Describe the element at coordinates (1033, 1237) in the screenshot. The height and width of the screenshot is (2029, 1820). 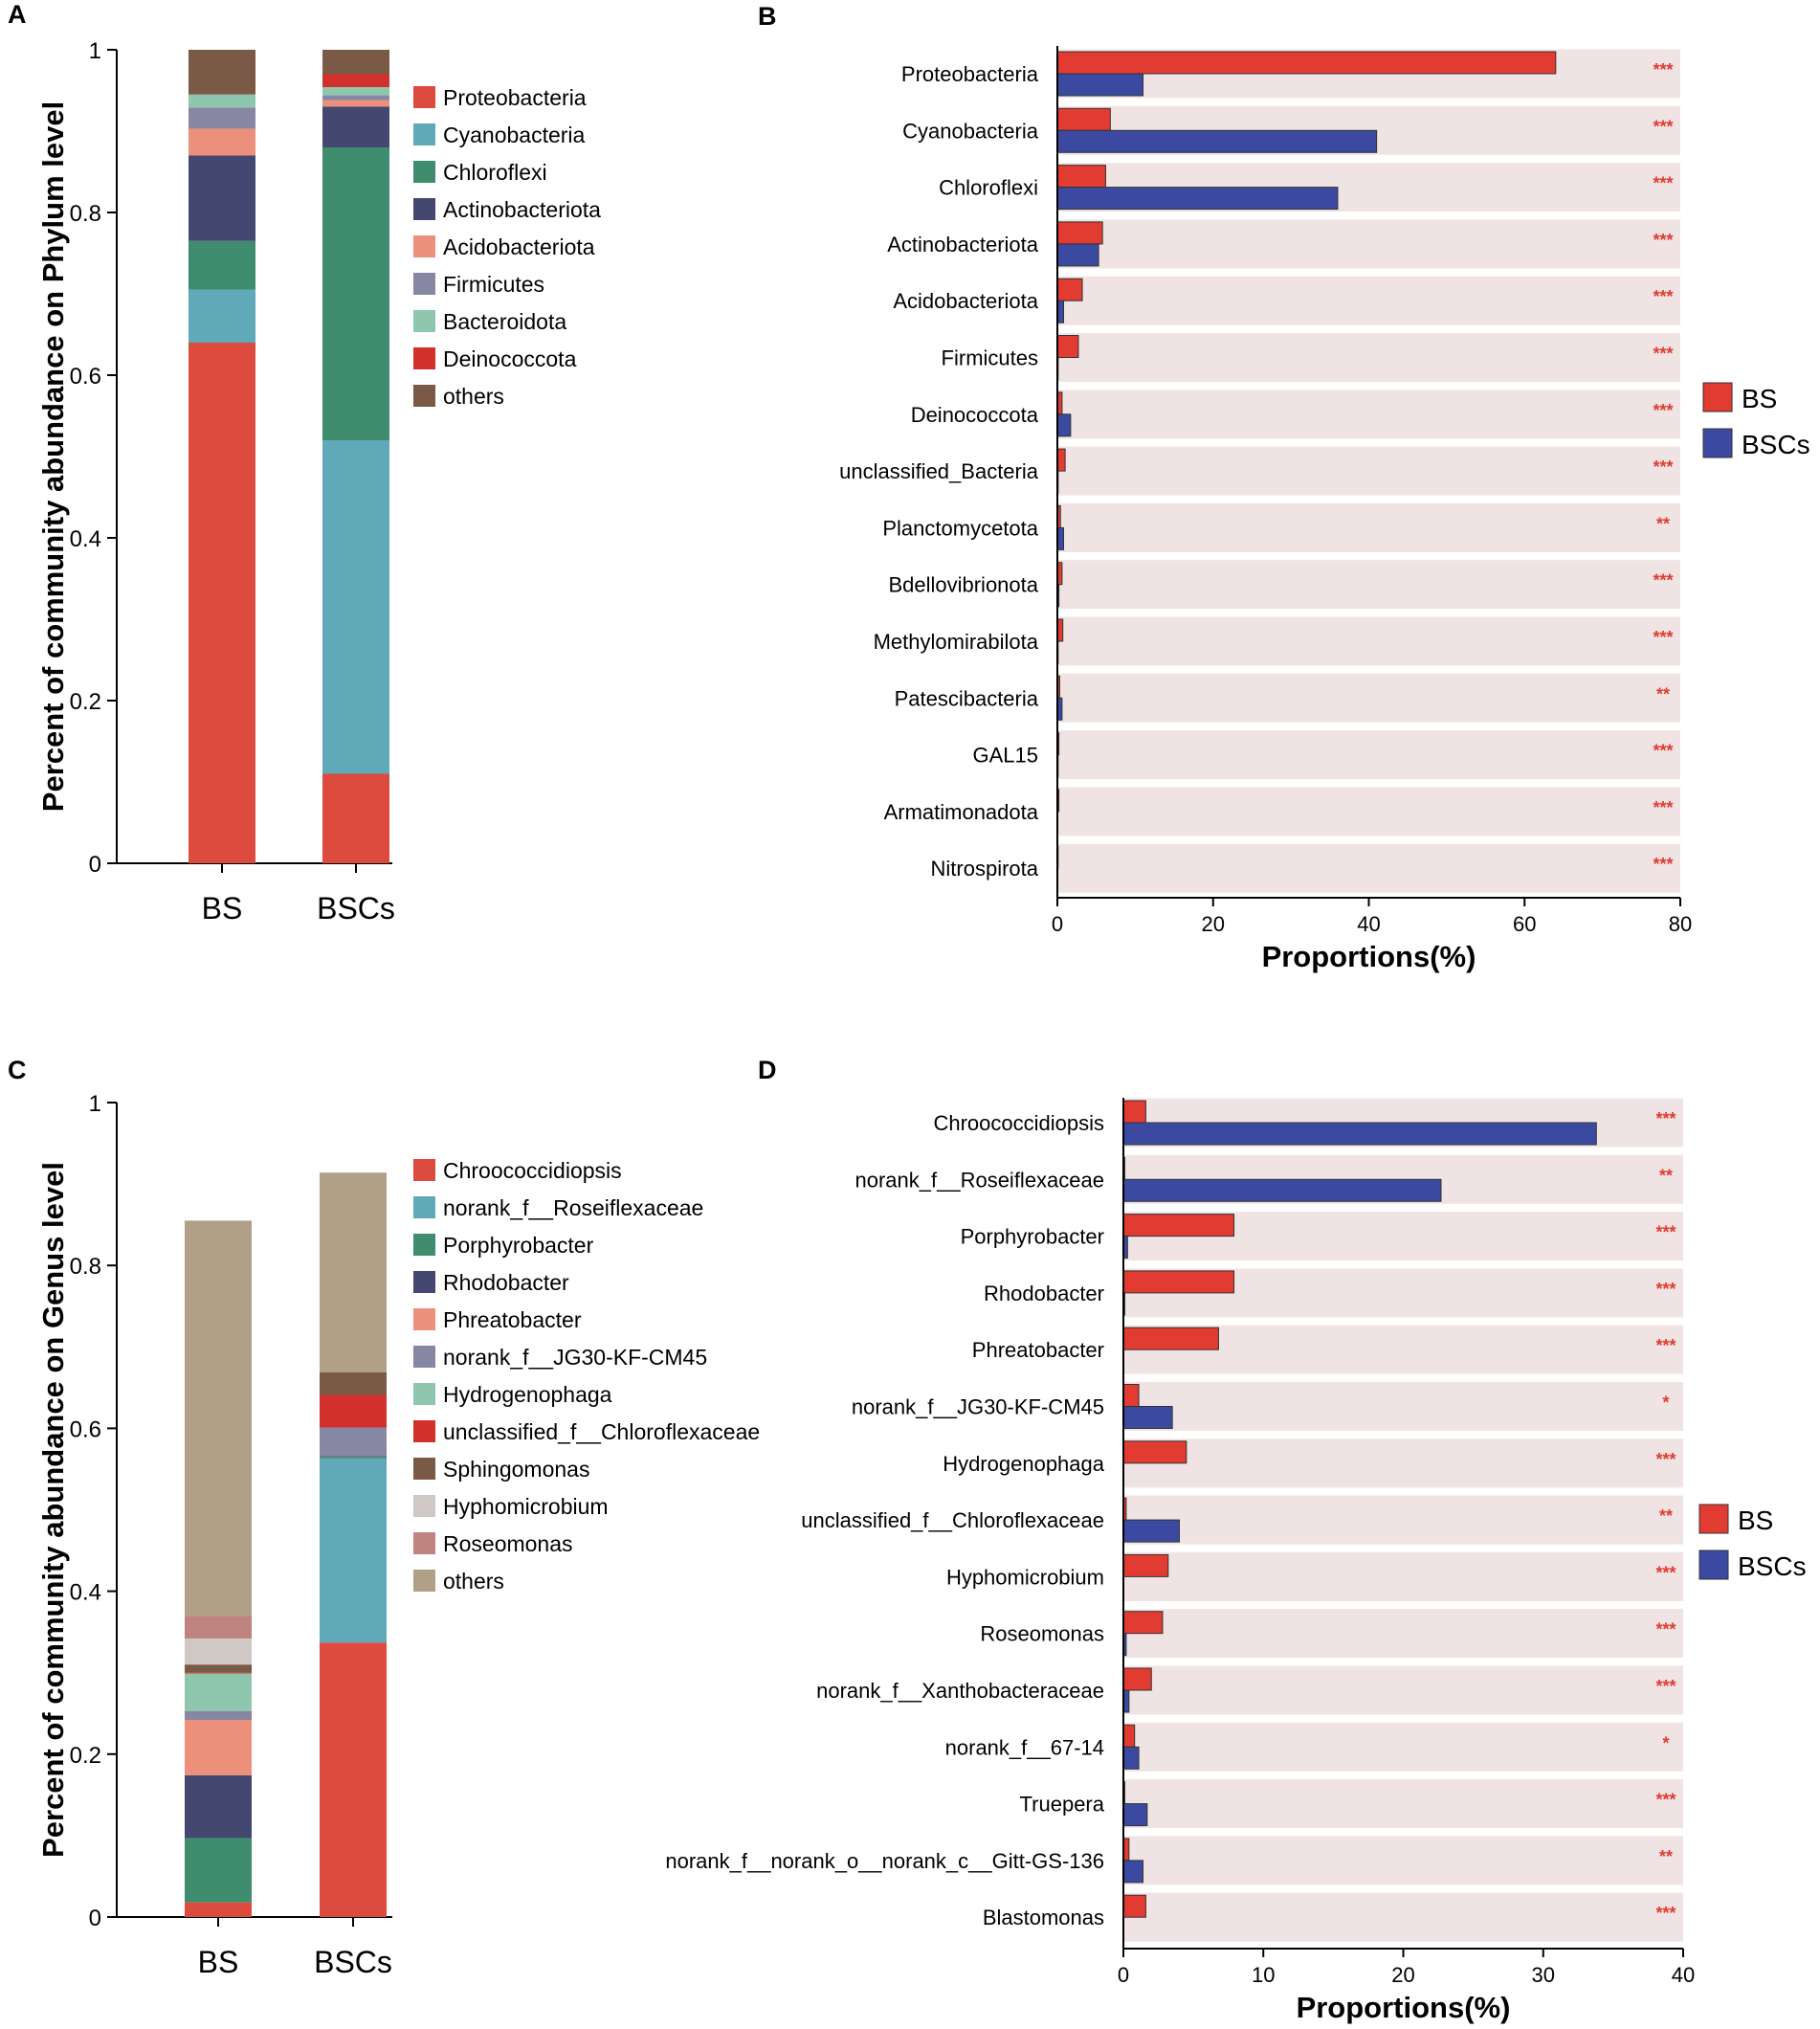
I see `category-label: Porphyrobacter` at that location.